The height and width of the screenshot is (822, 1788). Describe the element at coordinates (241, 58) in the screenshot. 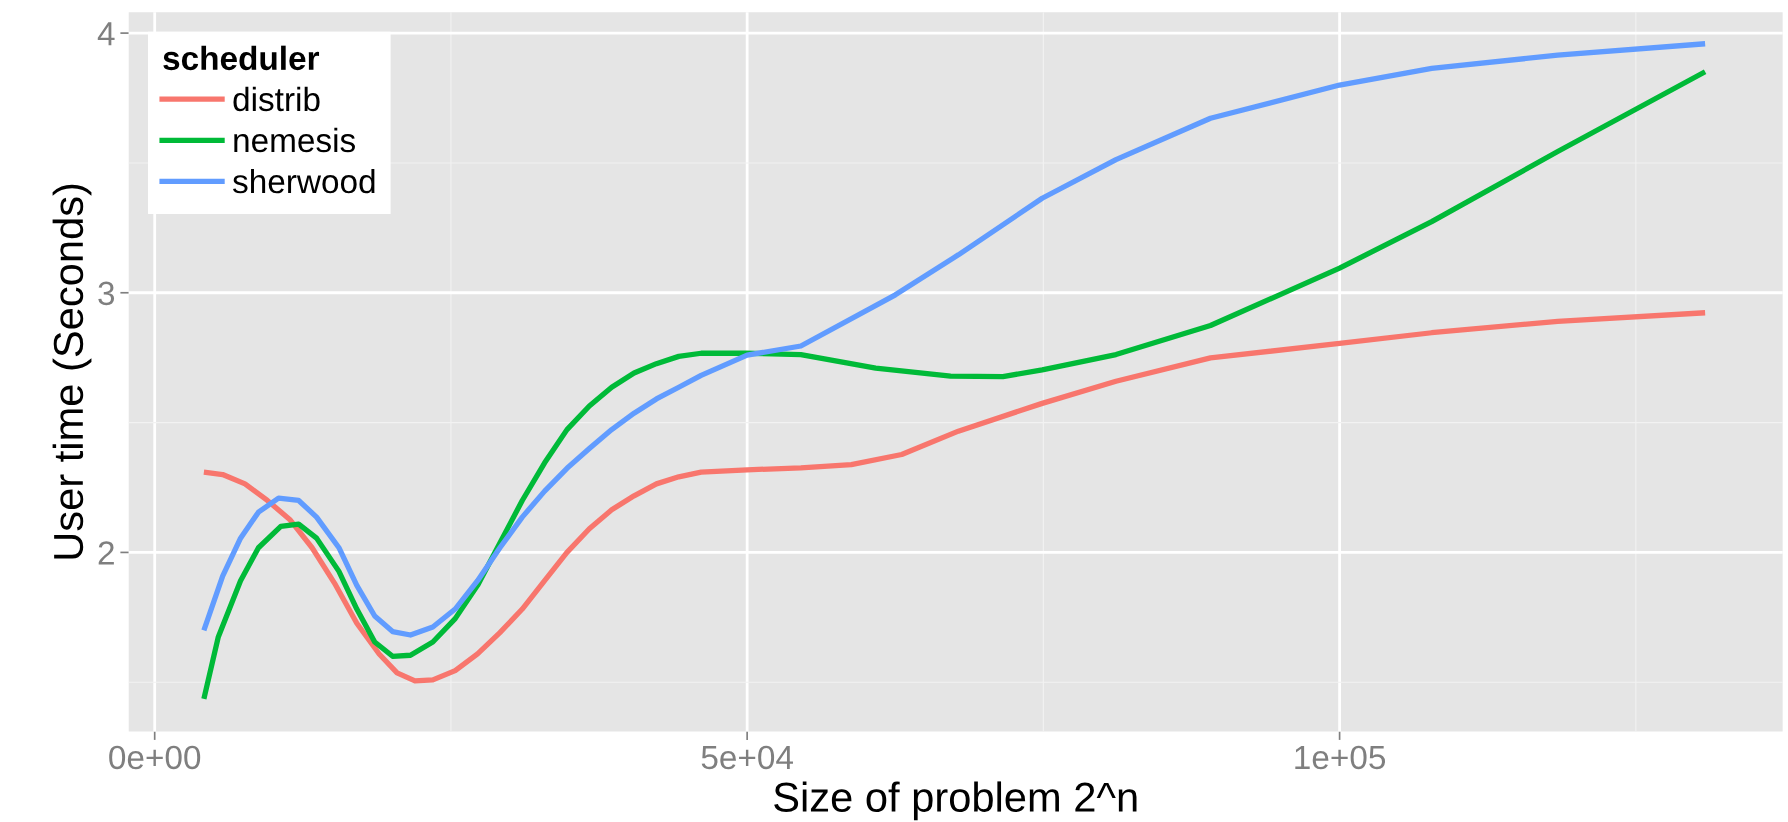

I see `legend-title: scheduler` at that location.